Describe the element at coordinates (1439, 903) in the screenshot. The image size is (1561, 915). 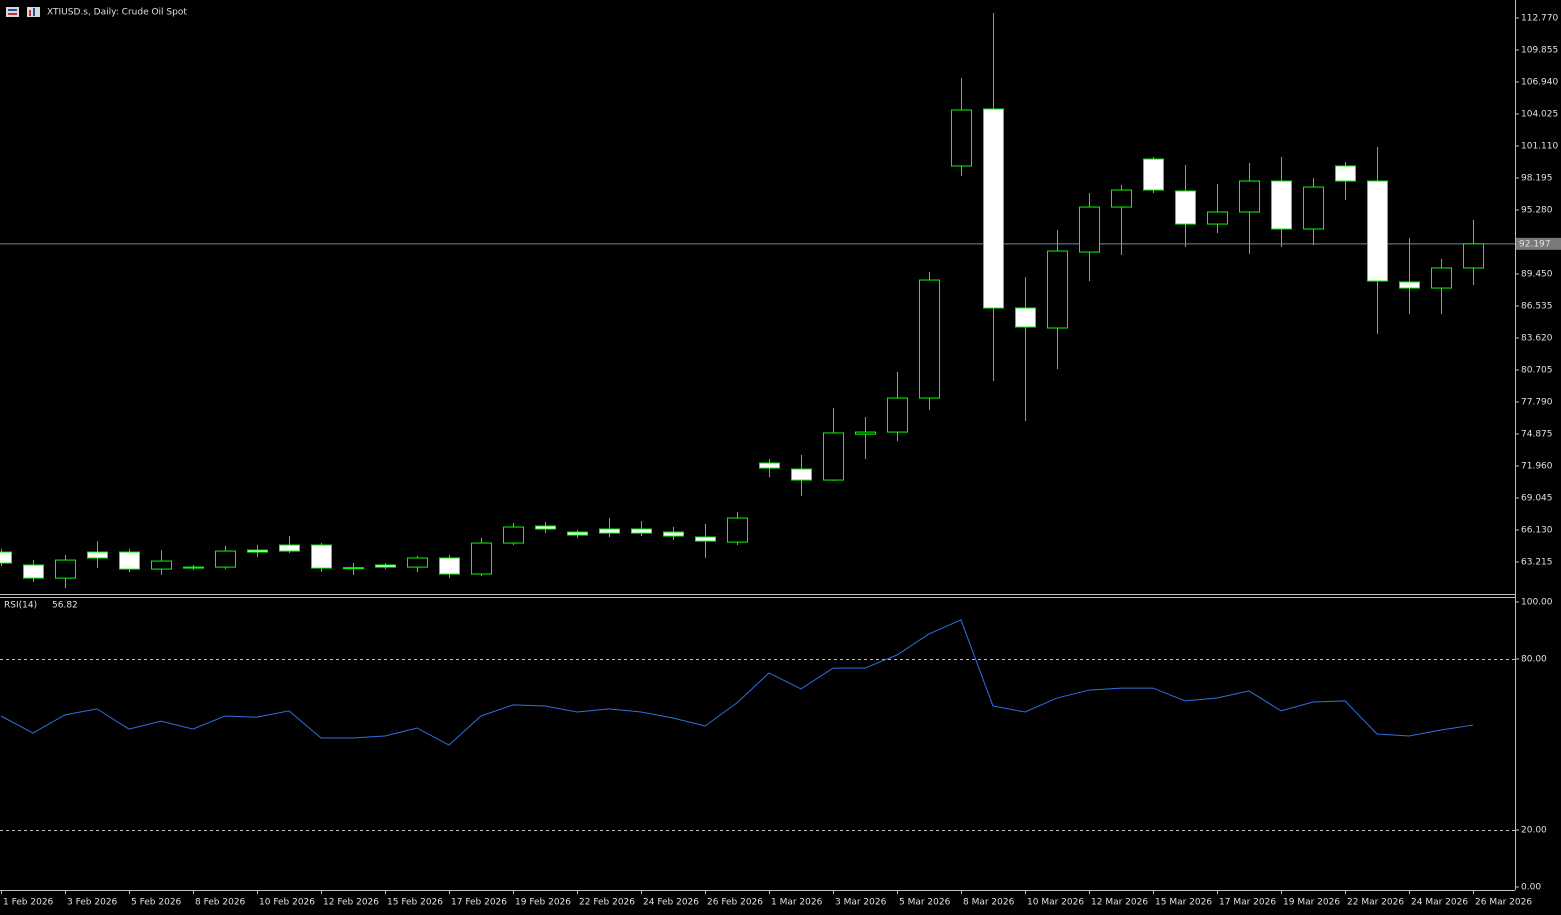
I see `x-tick-label: 24 Mar 2026` at that location.